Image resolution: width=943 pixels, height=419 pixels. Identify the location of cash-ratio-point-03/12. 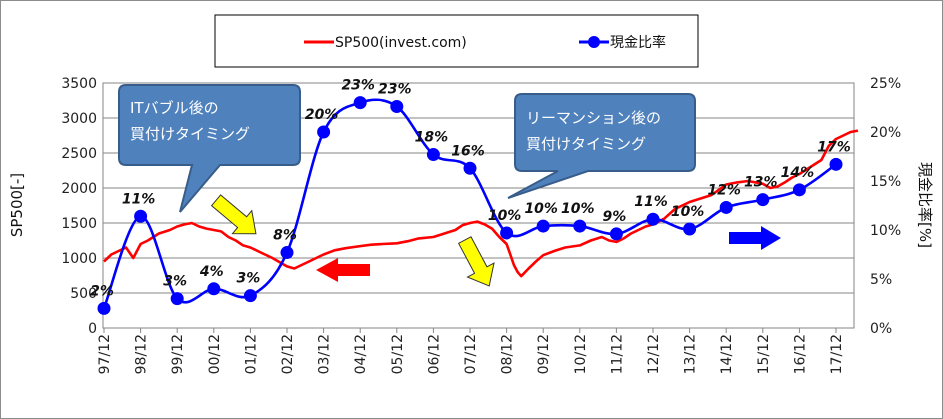
(324, 132).